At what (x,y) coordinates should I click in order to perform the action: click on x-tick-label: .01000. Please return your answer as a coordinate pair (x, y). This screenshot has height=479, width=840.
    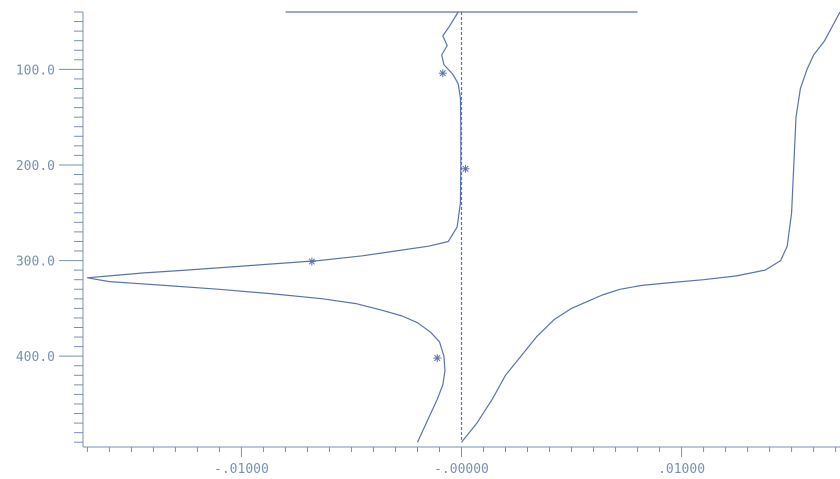
    Looking at the image, I should click on (681, 469).